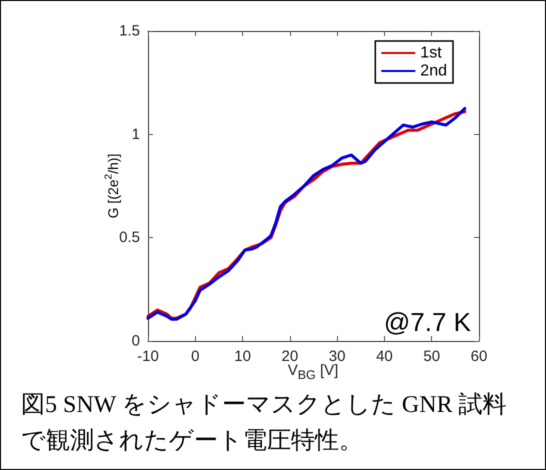 The height and width of the screenshot is (470, 546). What do you see at coordinates (431, 356) in the screenshot?
I see `x-tick-label: 50` at bounding box center [431, 356].